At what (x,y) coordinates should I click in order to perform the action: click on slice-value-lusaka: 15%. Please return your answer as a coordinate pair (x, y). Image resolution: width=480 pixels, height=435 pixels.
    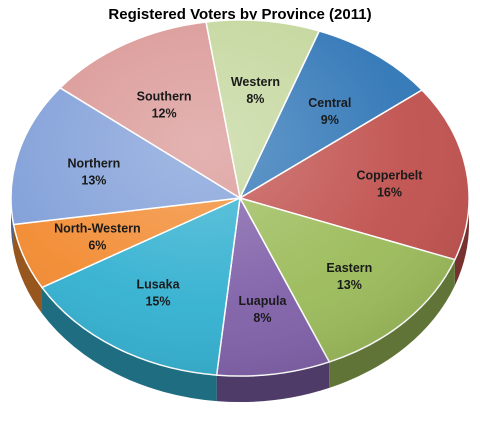
    Looking at the image, I should click on (157, 302).